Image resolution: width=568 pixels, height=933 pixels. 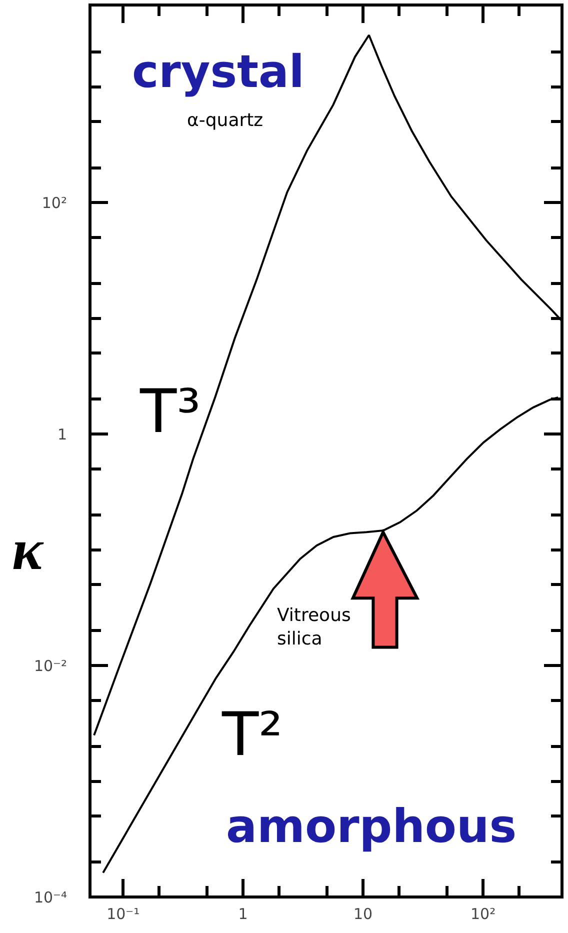 I want to click on y-tick-label: 1, so click(x=62, y=434).